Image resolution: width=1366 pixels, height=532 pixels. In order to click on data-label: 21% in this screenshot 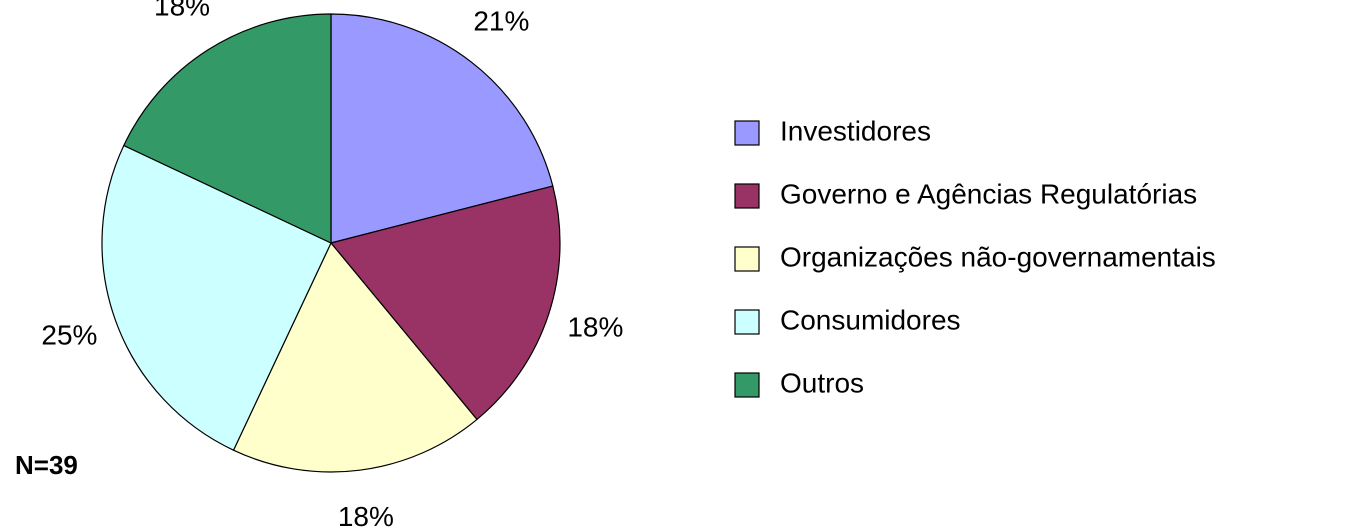, I will do `click(501, 21)`.